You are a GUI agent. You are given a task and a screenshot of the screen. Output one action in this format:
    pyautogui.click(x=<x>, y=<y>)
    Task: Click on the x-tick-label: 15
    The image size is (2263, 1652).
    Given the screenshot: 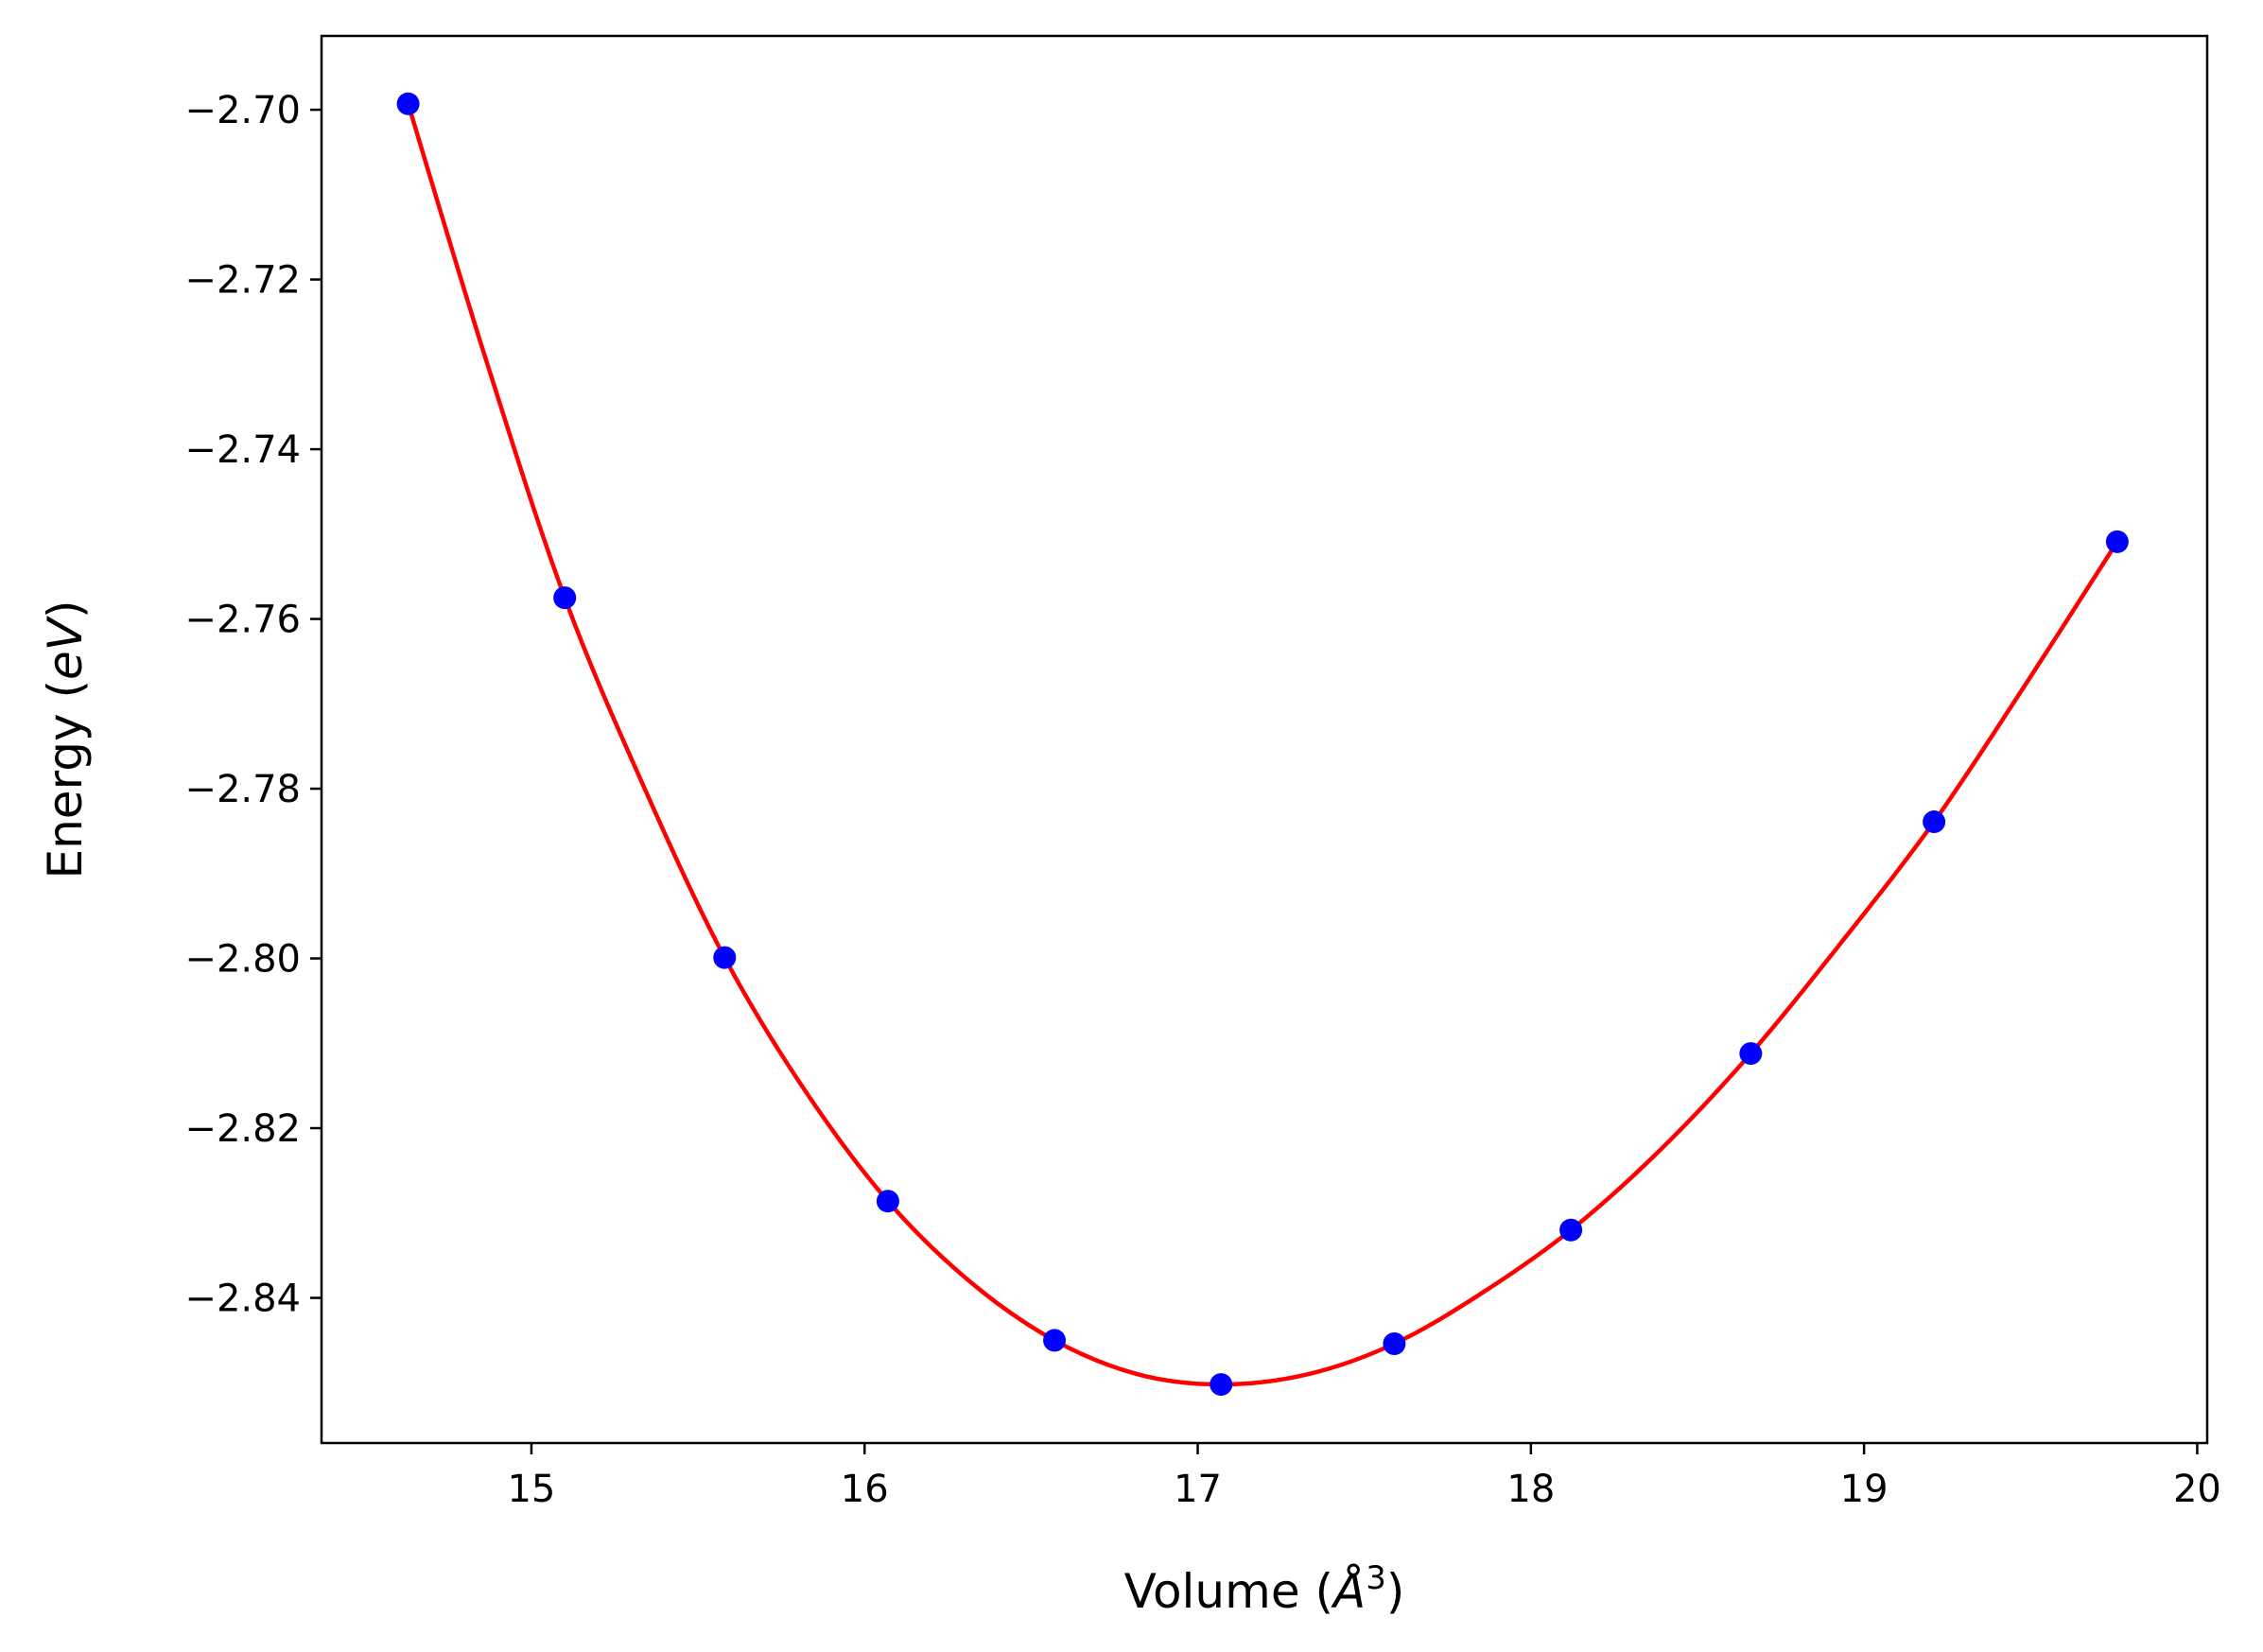 What is the action you would take?
    pyautogui.click(x=531, y=1490)
    